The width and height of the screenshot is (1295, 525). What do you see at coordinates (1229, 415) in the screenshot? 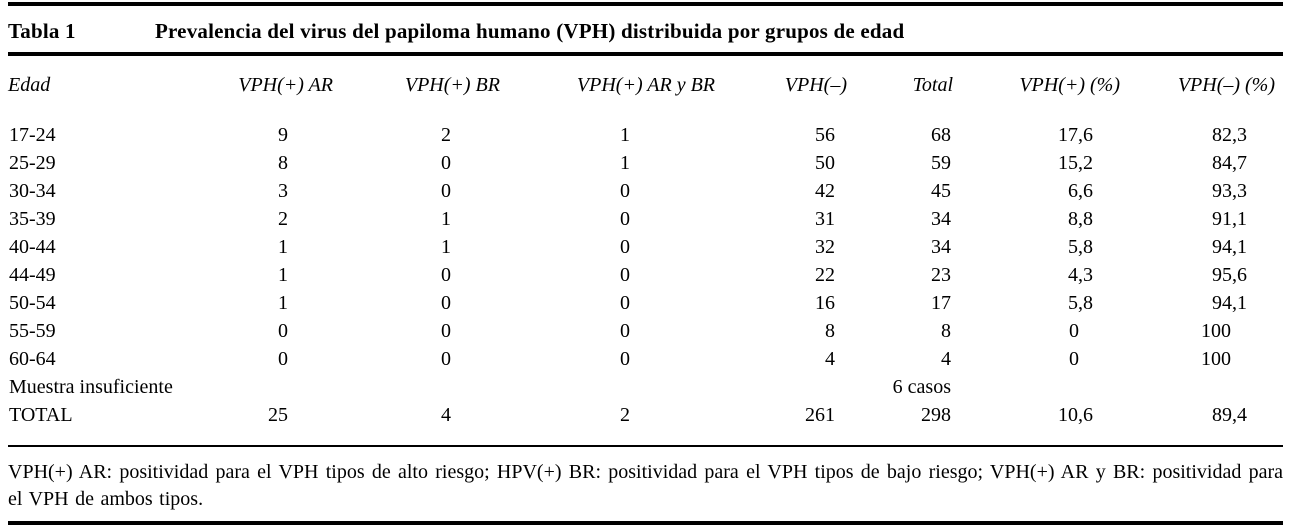
I see `table-cell: 89,4` at bounding box center [1229, 415].